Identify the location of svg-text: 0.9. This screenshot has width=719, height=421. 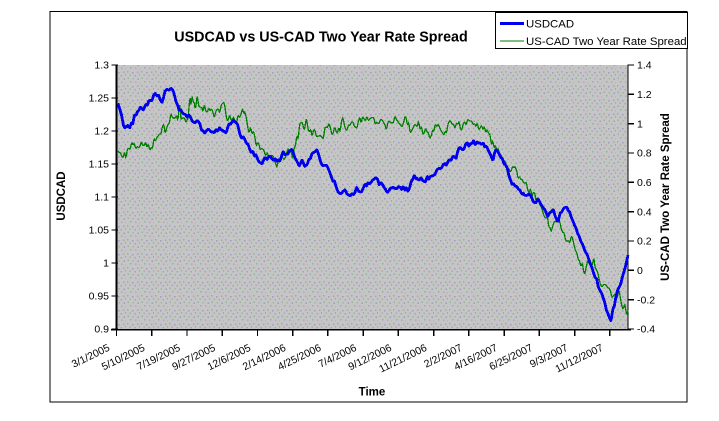
(101, 330).